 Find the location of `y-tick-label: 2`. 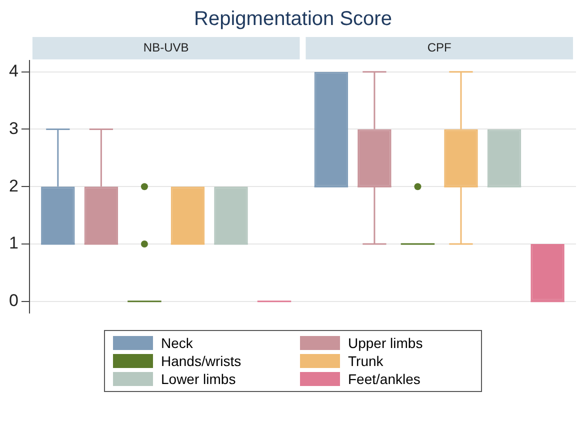

y-tick-label: 2 is located at coordinates (13, 186).